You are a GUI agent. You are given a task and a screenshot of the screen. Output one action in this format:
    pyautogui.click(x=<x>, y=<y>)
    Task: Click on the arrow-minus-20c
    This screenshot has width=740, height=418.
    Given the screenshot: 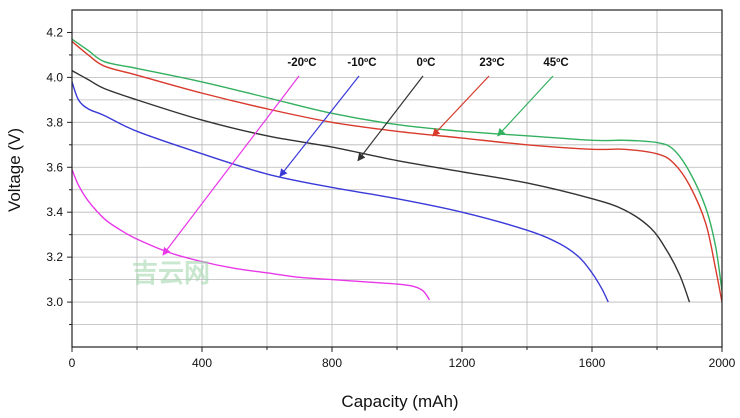 What is the action you would take?
    pyautogui.click(x=231, y=165)
    